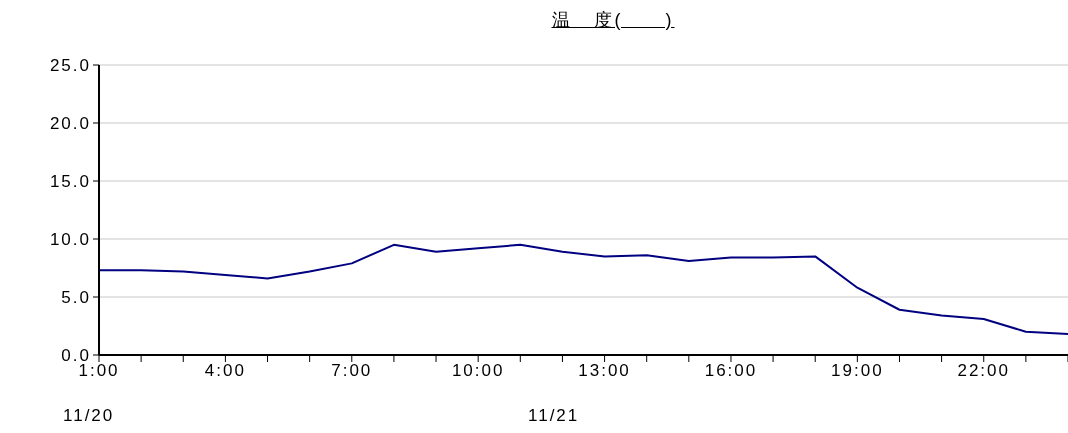 The image size is (1068, 433). What do you see at coordinates (731, 371) in the screenshot?
I see `x-tick-label: 16:00` at bounding box center [731, 371].